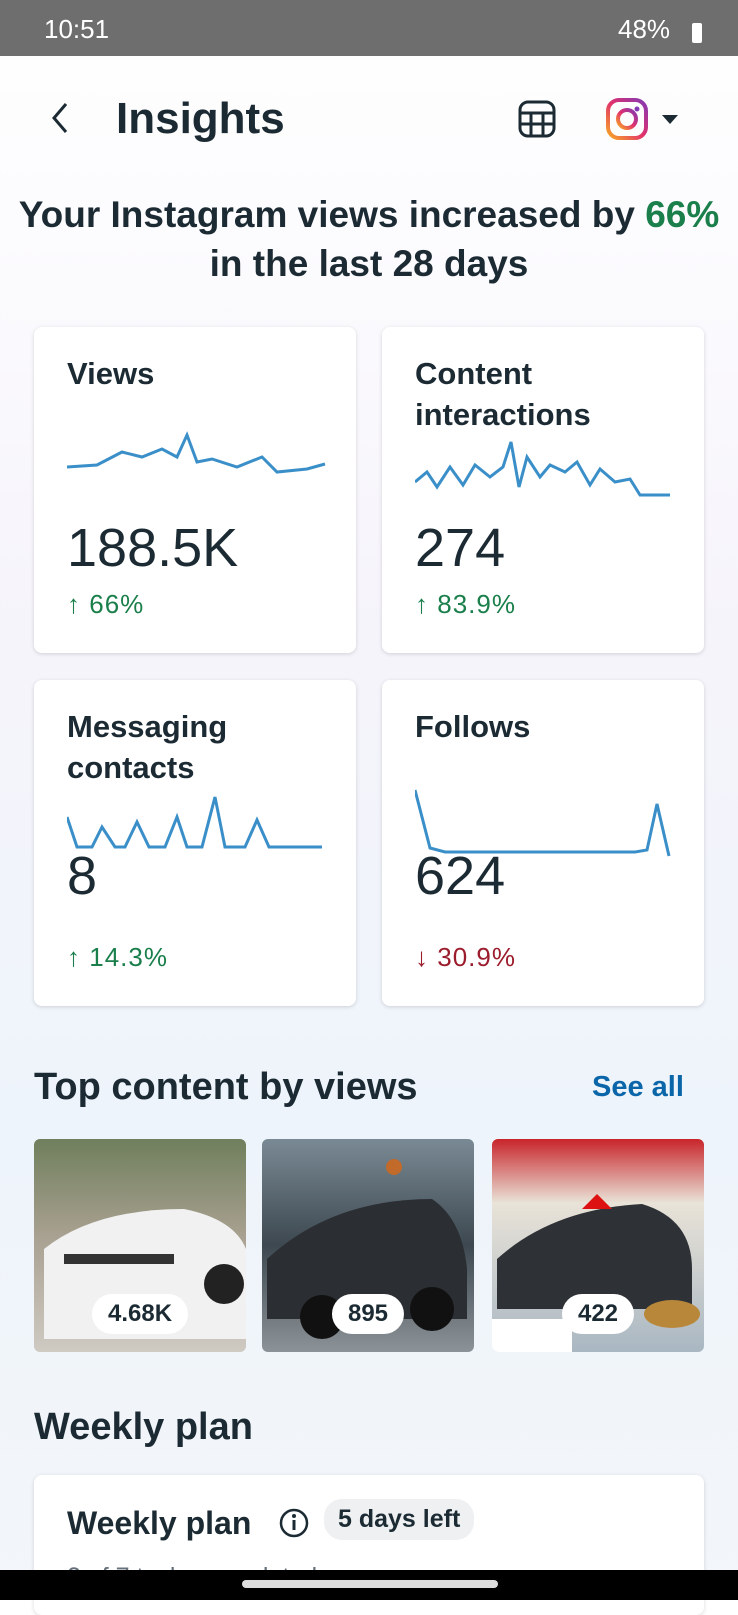 This screenshot has width=738, height=1615. I want to click on metric-label: Content interactions, so click(503, 394).